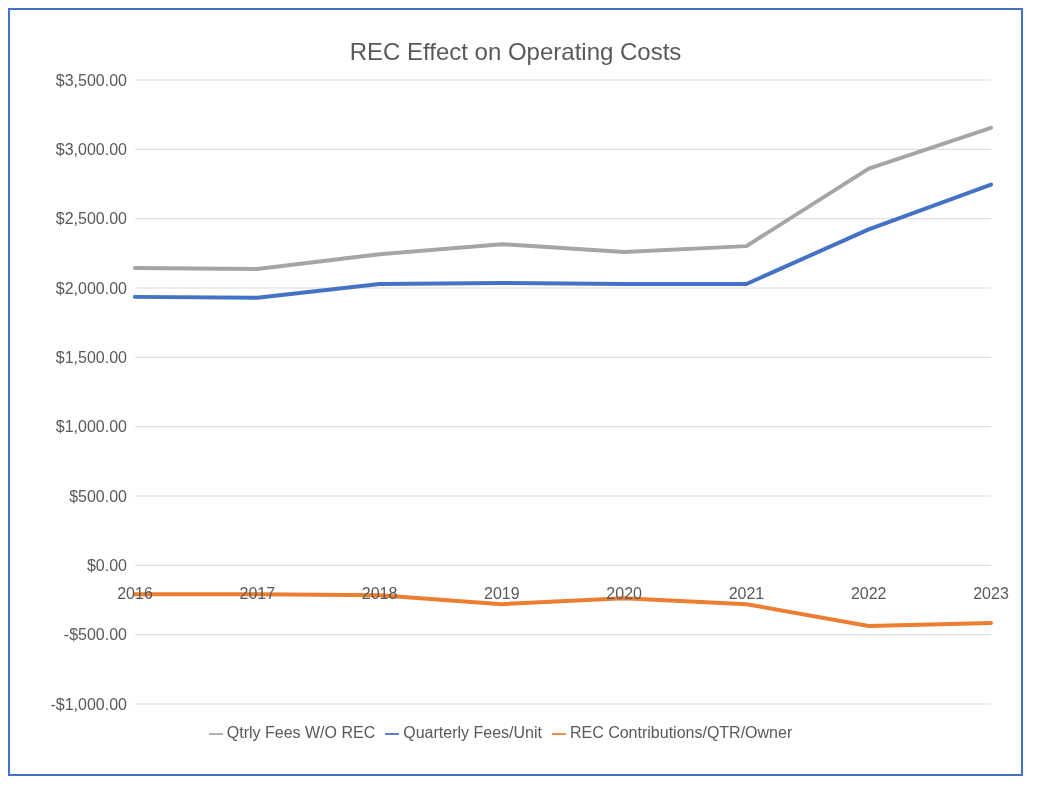  What do you see at coordinates (91, 288) in the screenshot?
I see `y-tick-label: $2,000.00` at bounding box center [91, 288].